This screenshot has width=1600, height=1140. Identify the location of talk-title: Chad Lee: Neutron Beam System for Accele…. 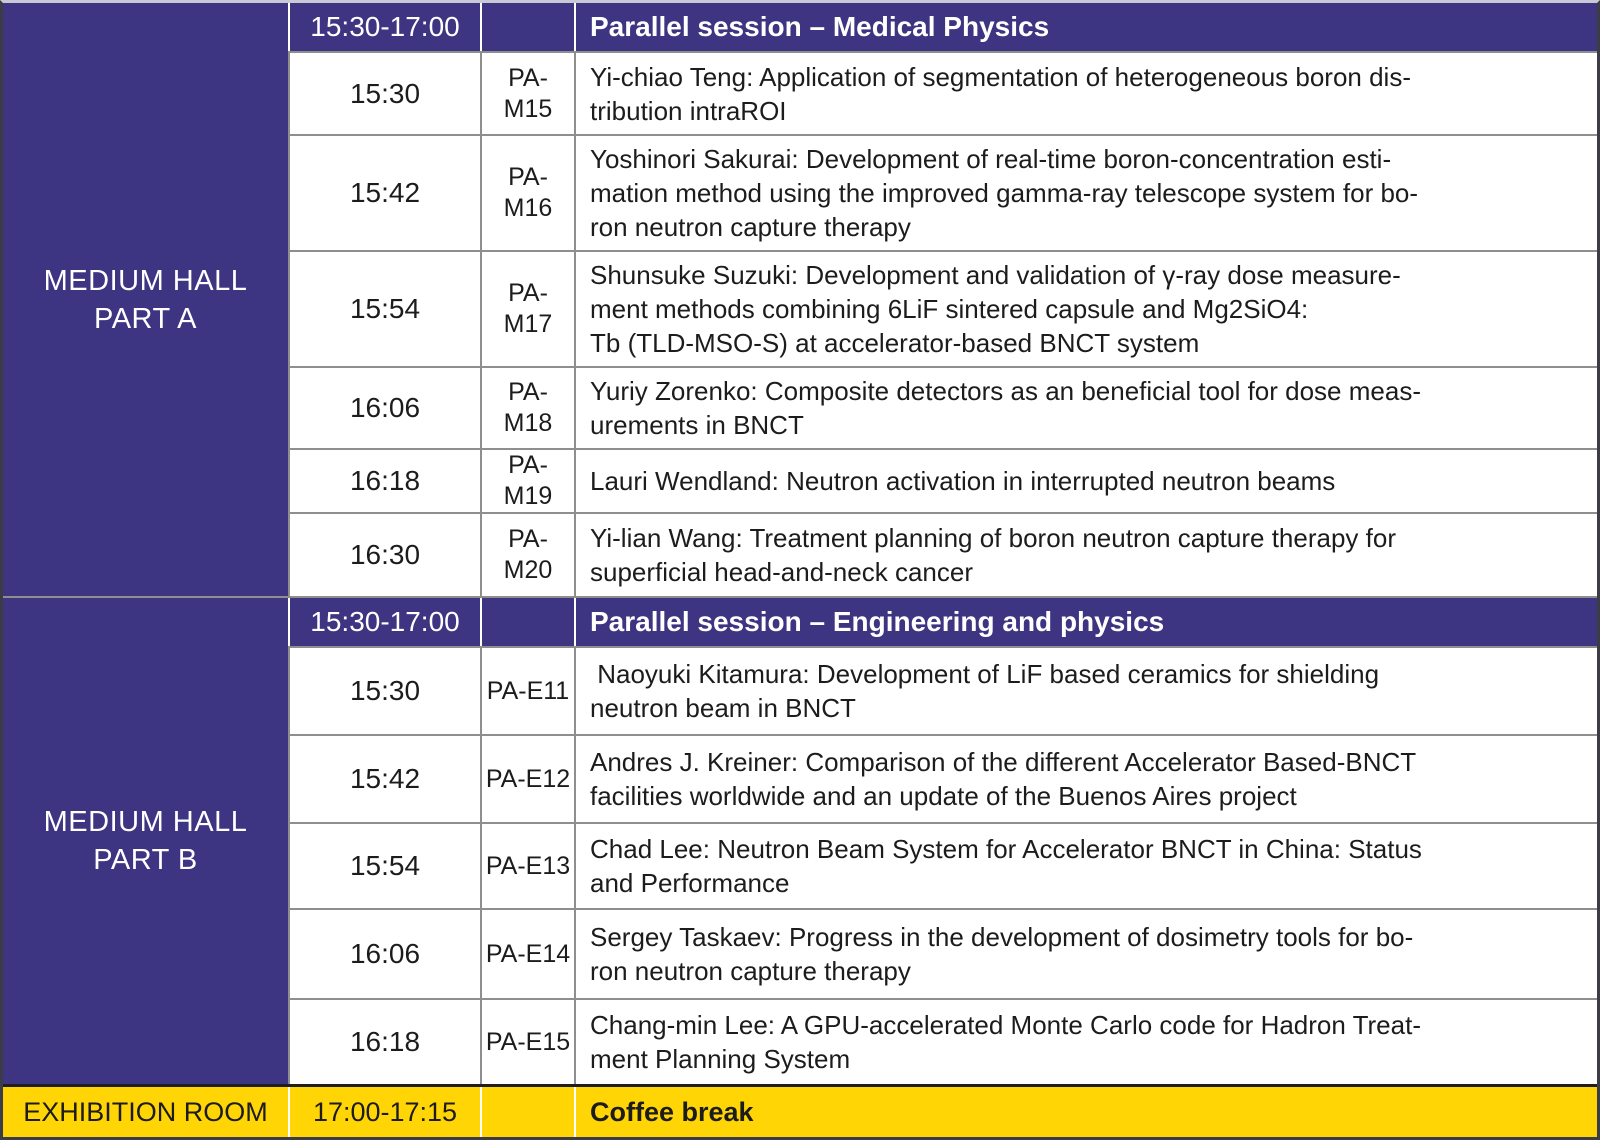
(1085, 866).